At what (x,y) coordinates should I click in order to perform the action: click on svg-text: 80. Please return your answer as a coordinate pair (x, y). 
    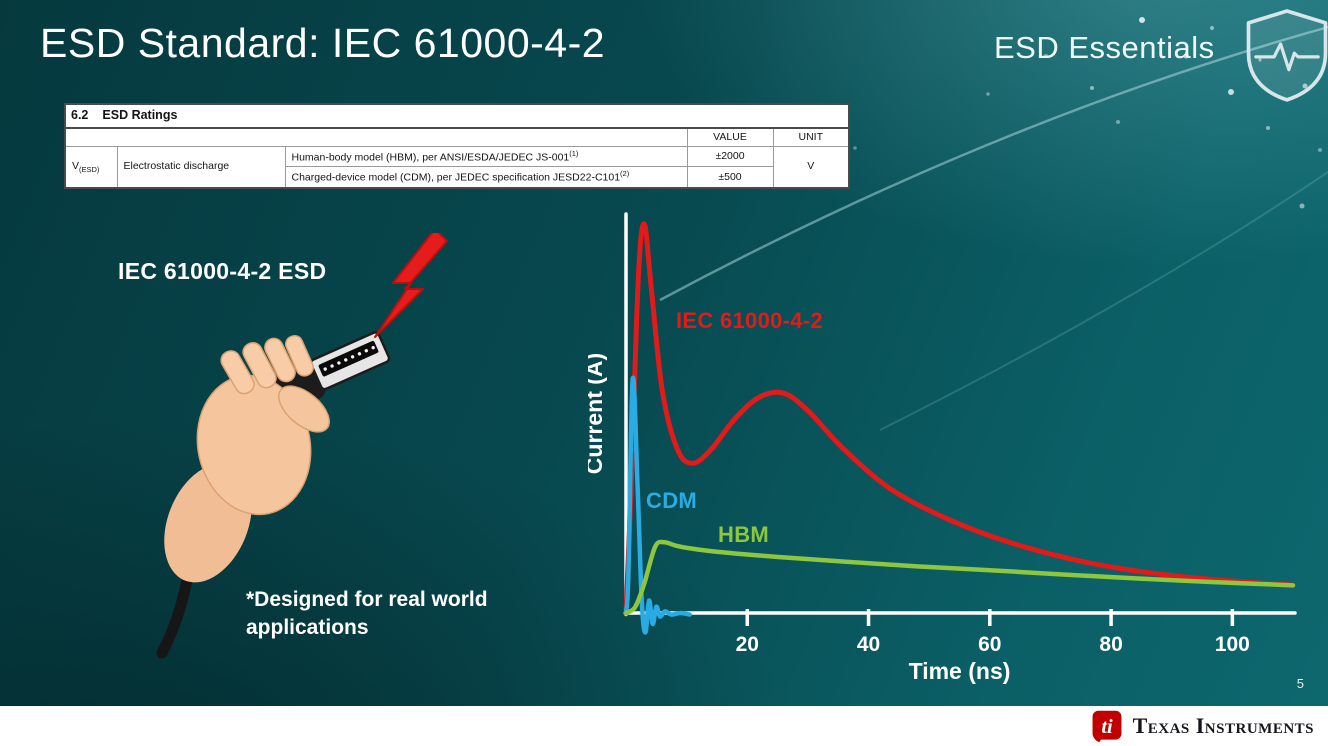
    Looking at the image, I should click on (1110, 644).